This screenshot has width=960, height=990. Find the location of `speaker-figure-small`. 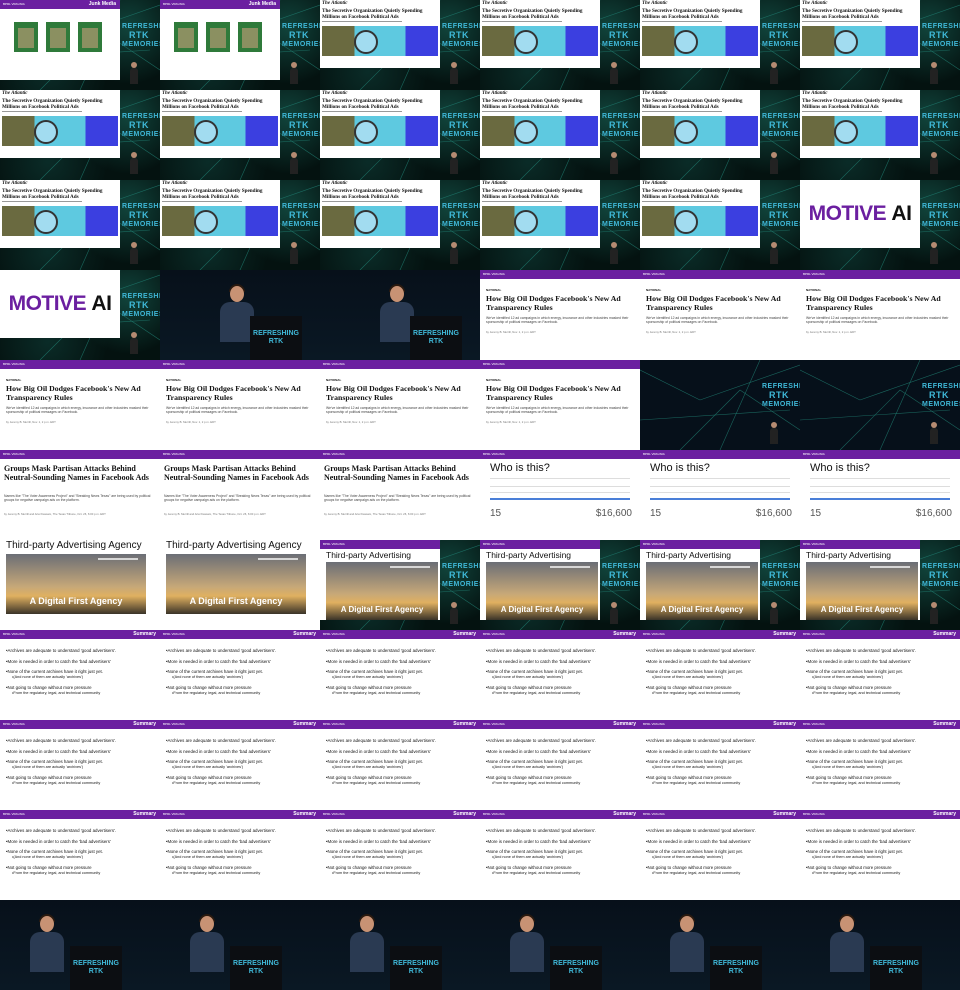

speaker-figure-small is located at coordinates (134, 163).